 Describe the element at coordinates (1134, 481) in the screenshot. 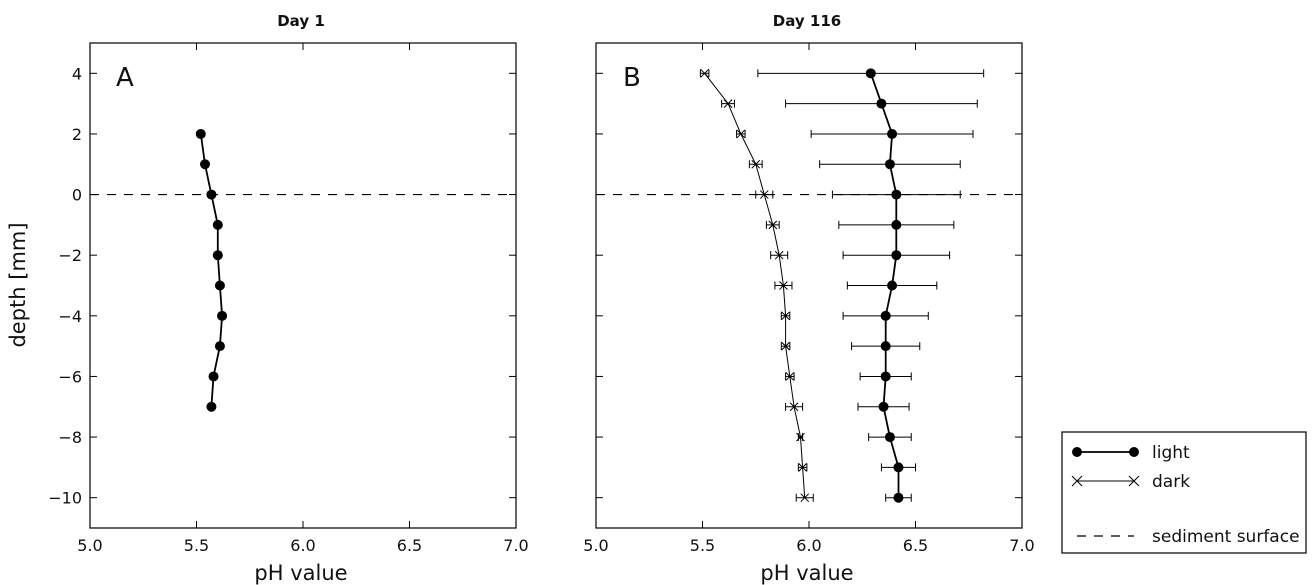

I see `legend-dark-marker-end` at that location.